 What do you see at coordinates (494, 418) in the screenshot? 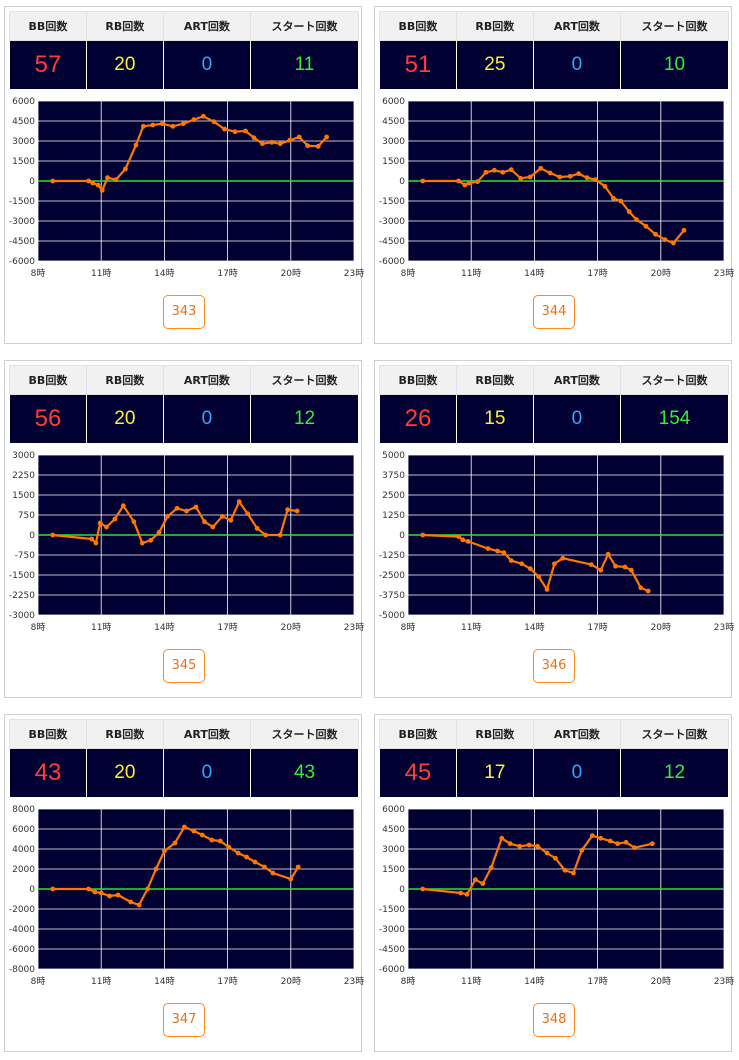
I see `rb-count: 15` at bounding box center [494, 418].